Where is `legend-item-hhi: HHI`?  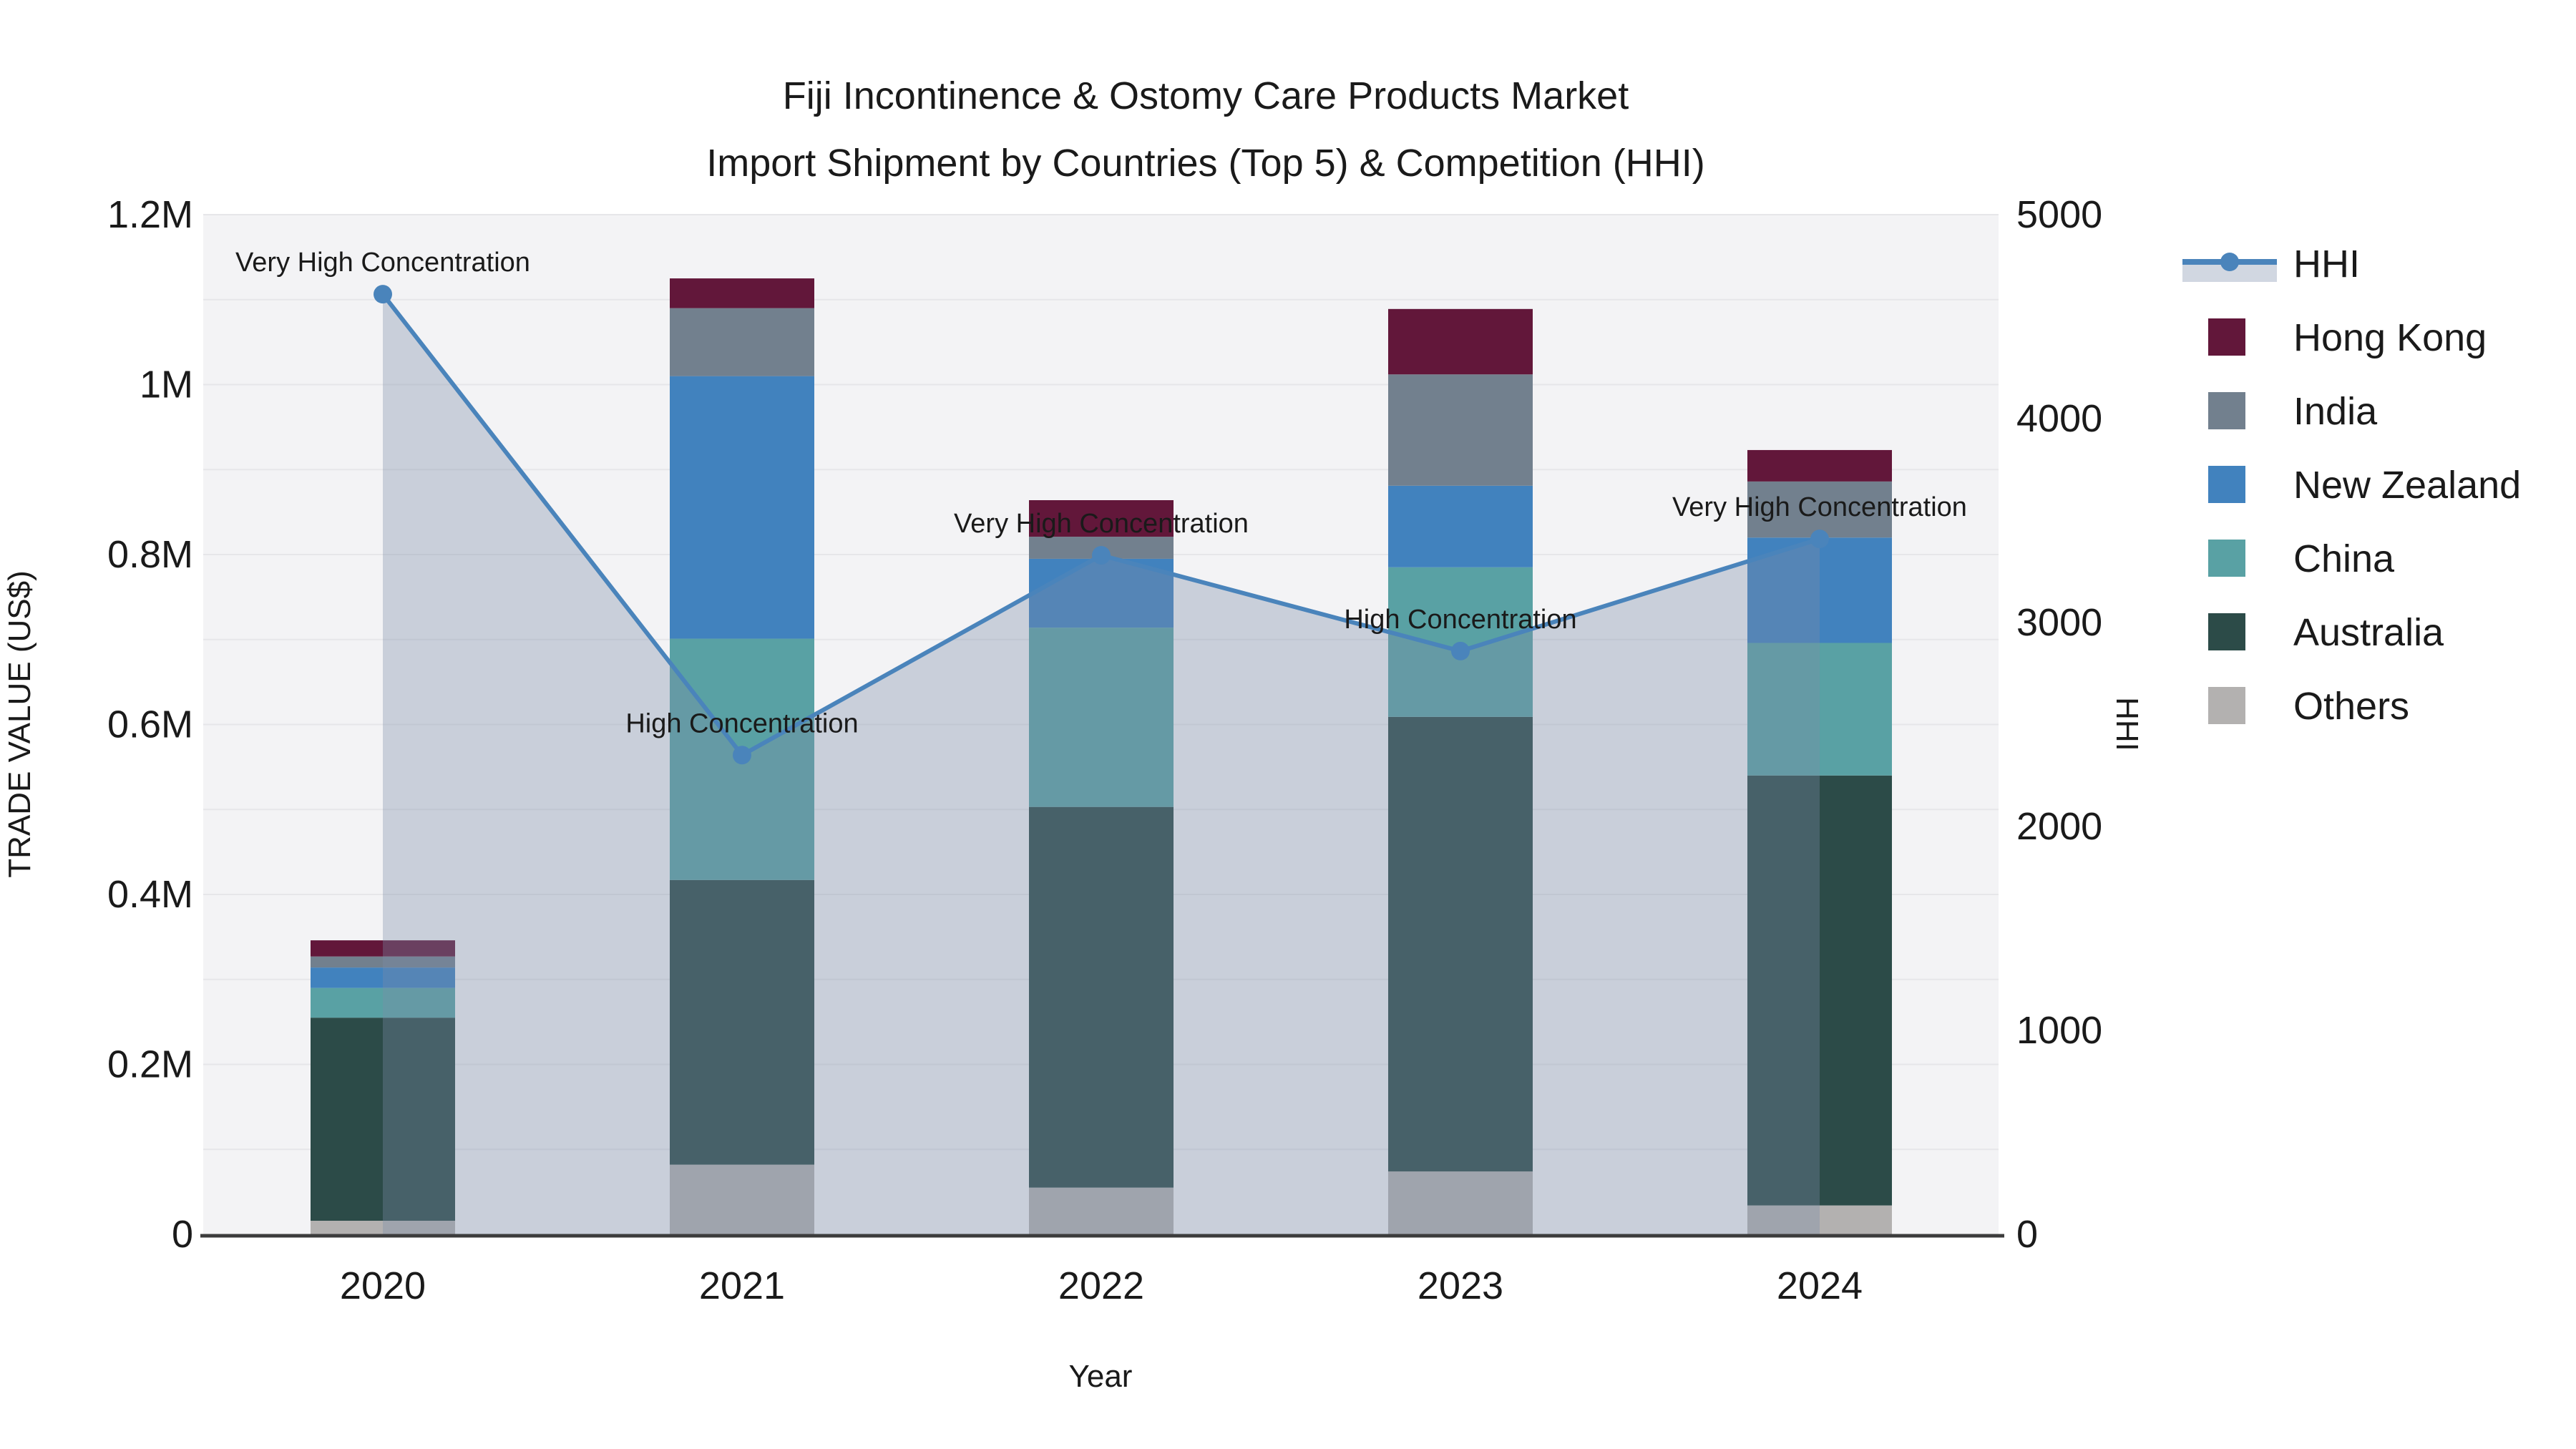 legend-item-hhi: HHI is located at coordinates (2271, 264).